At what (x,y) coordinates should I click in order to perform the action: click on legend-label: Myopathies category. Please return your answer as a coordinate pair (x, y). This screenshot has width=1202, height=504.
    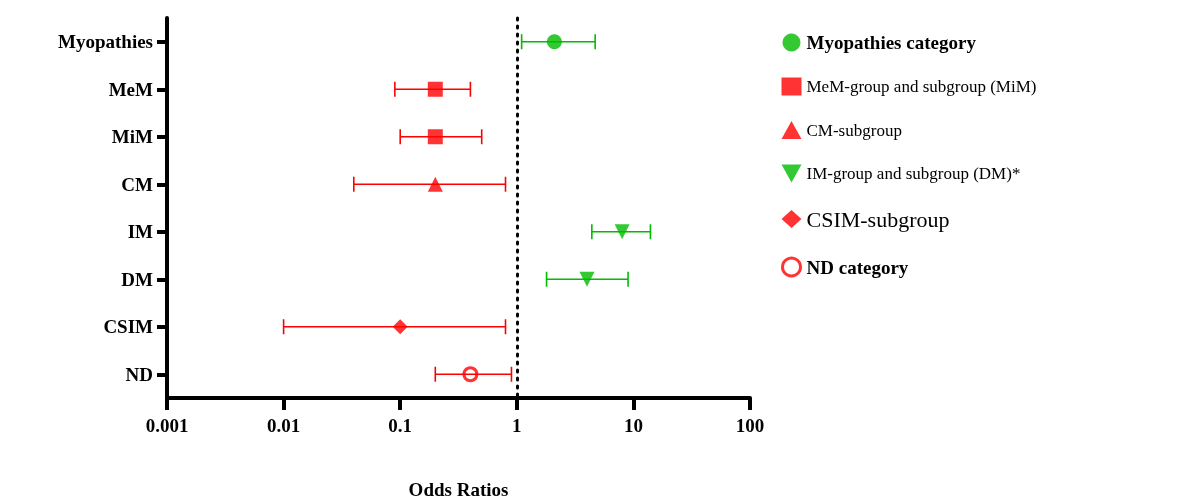
    Looking at the image, I should click on (891, 42).